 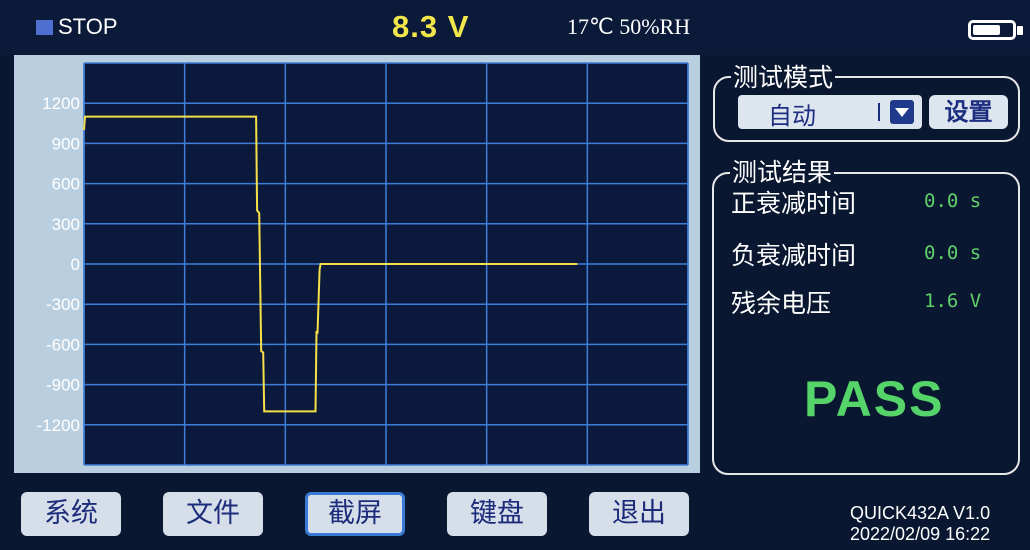 I want to click on battery-tip-icon, so click(x=1020, y=30).